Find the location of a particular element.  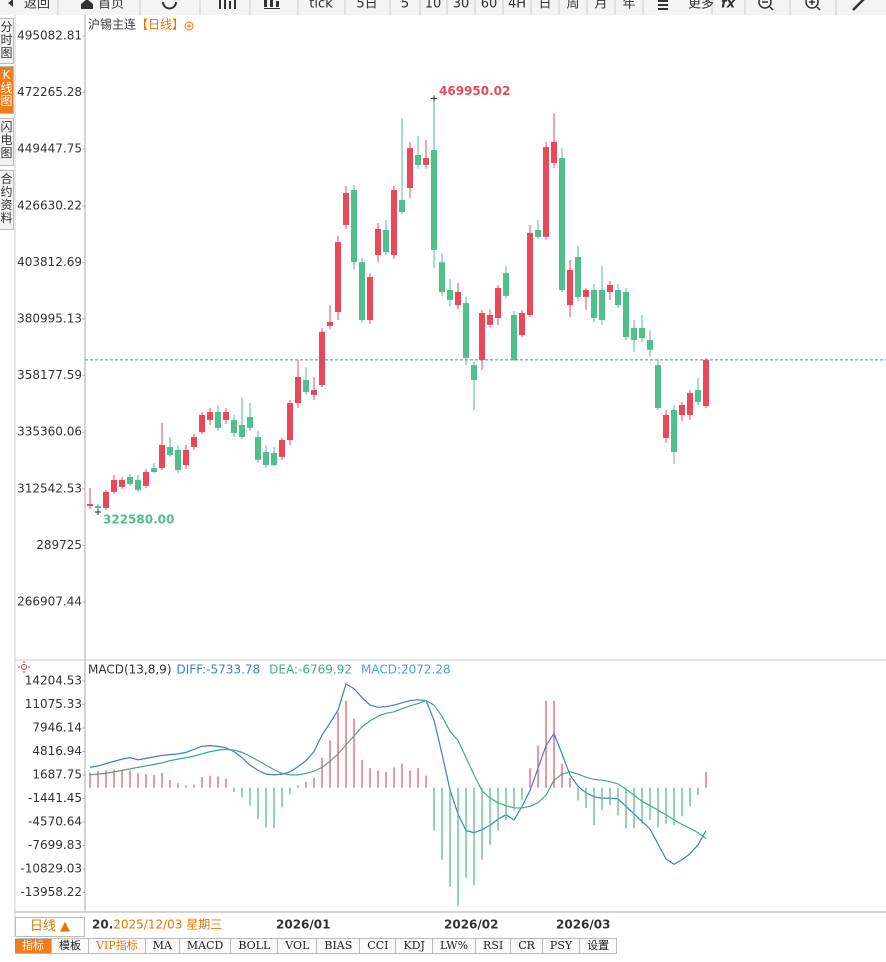

indicator-tab: MACD is located at coordinates (205, 946).